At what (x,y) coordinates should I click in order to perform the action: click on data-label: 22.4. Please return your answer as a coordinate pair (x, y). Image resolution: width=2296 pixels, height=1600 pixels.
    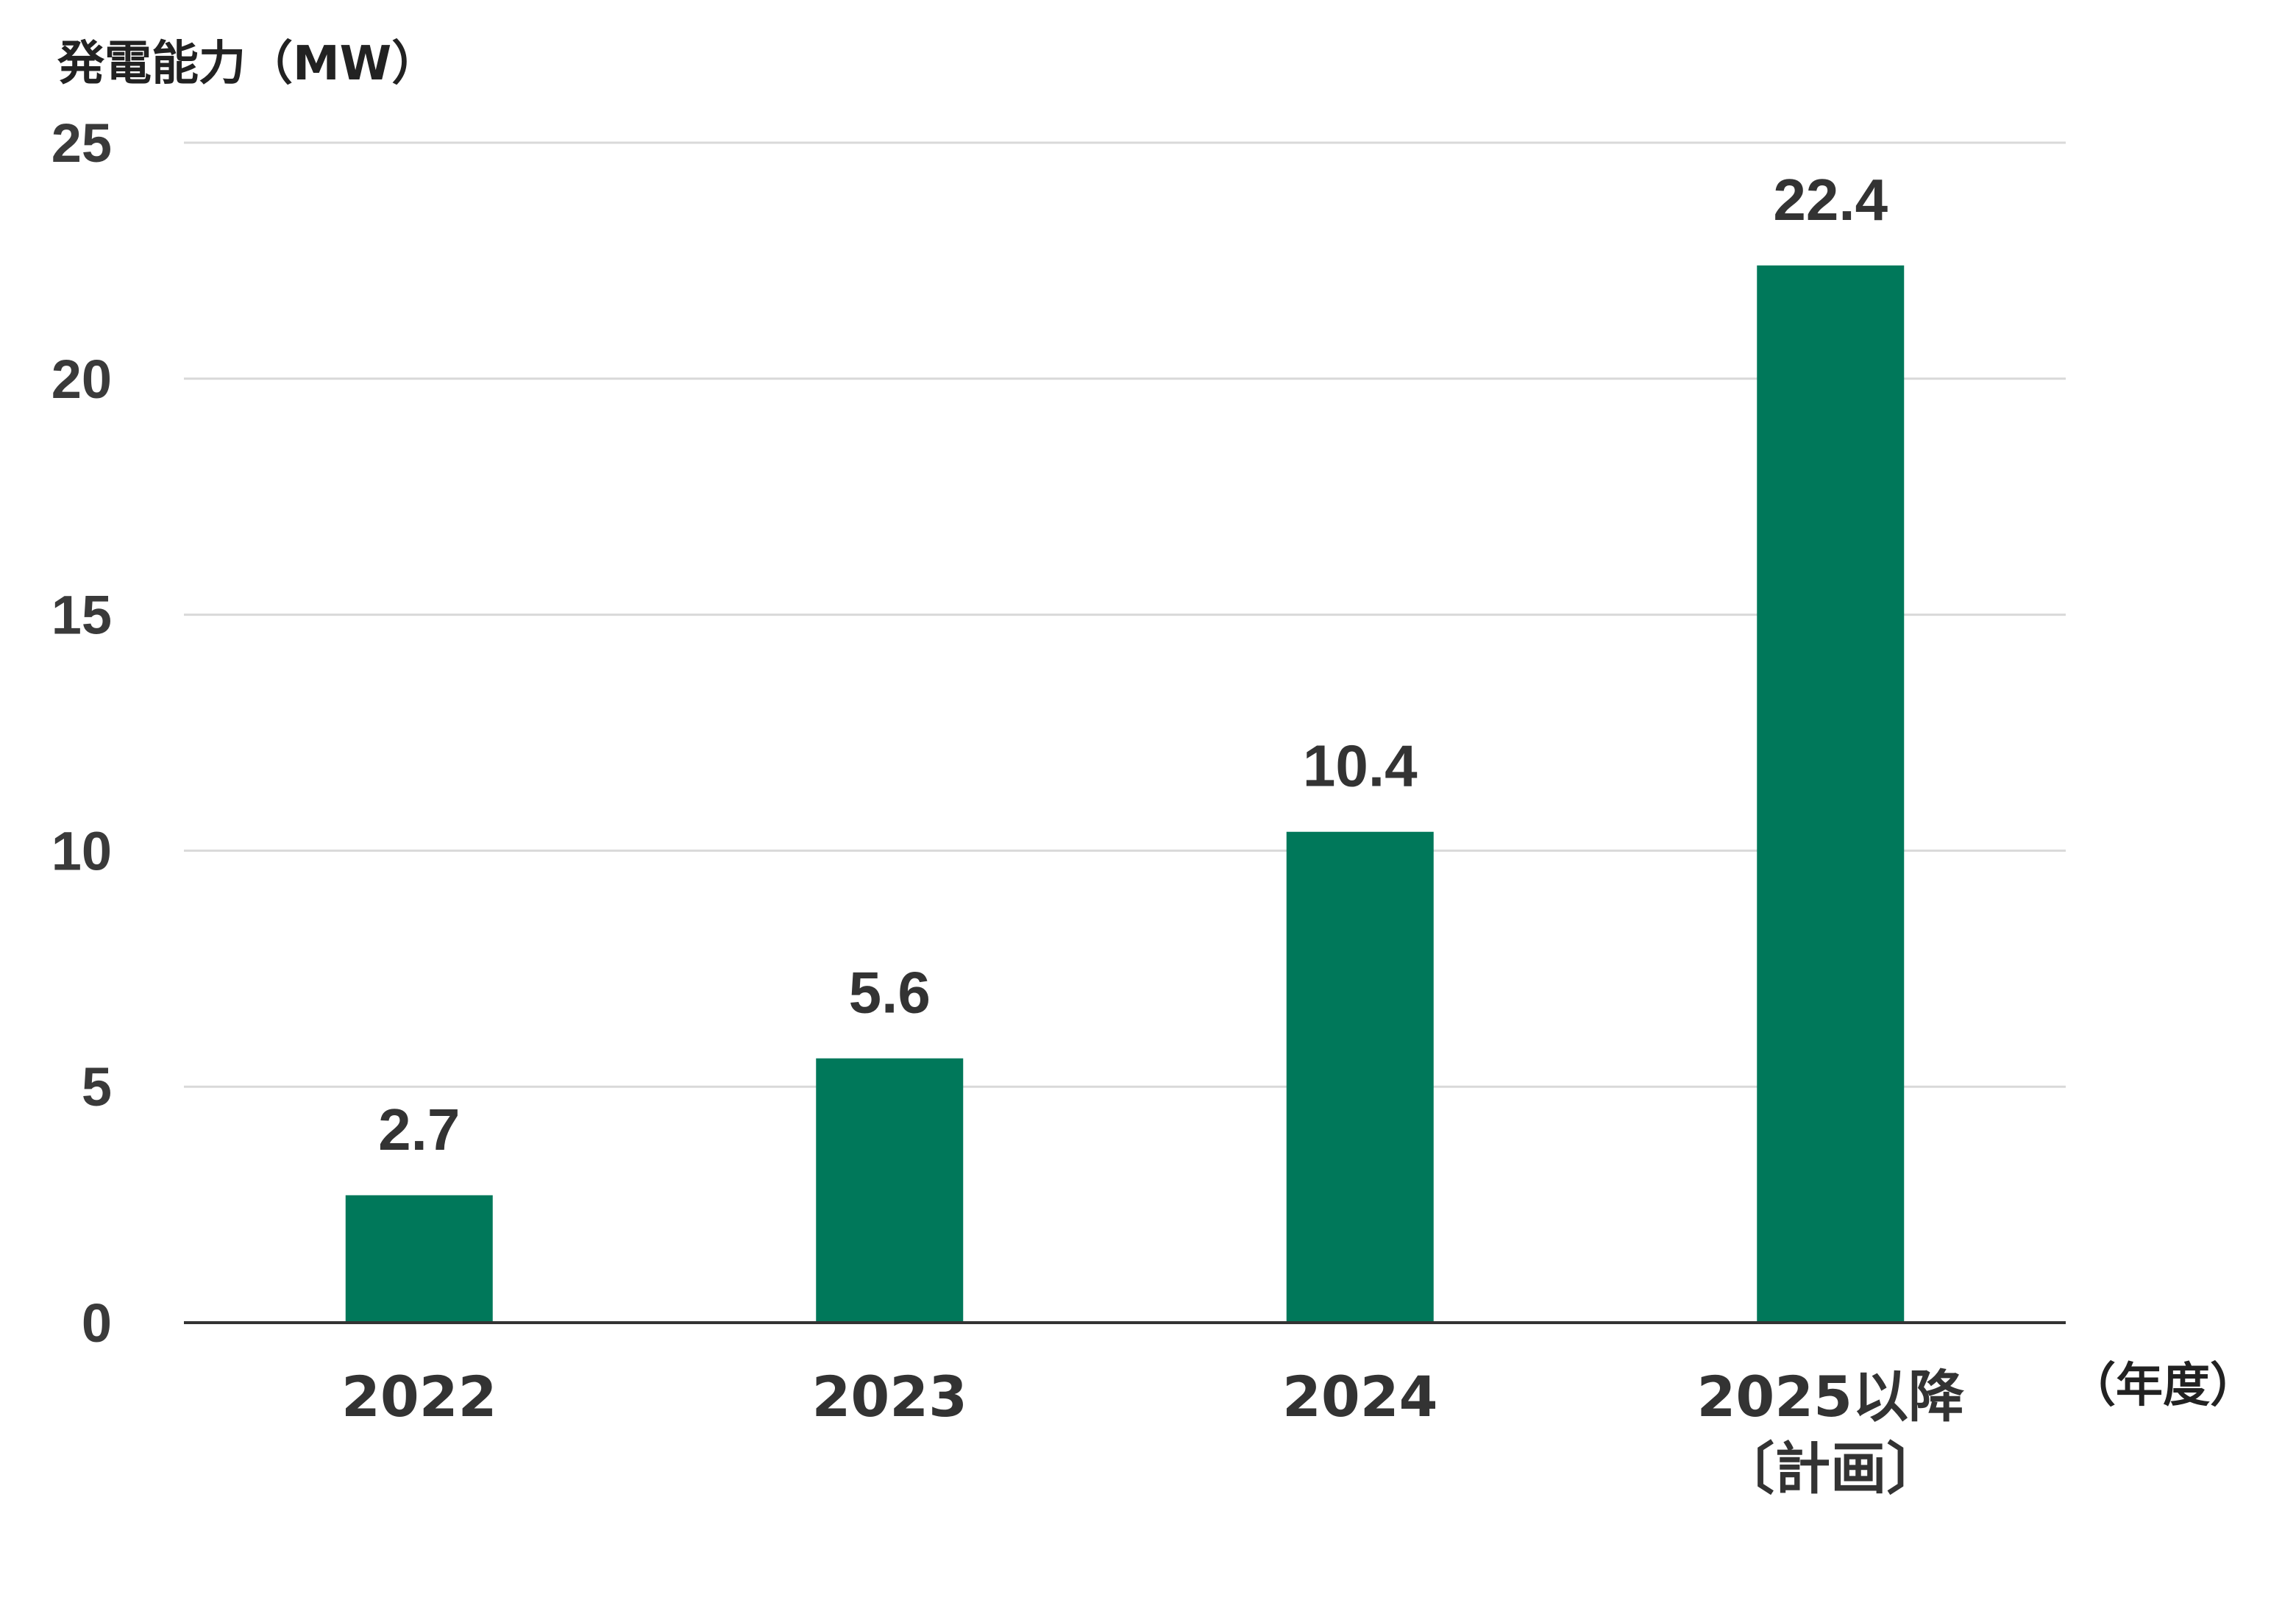
    Looking at the image, I should click on (1830, 199).